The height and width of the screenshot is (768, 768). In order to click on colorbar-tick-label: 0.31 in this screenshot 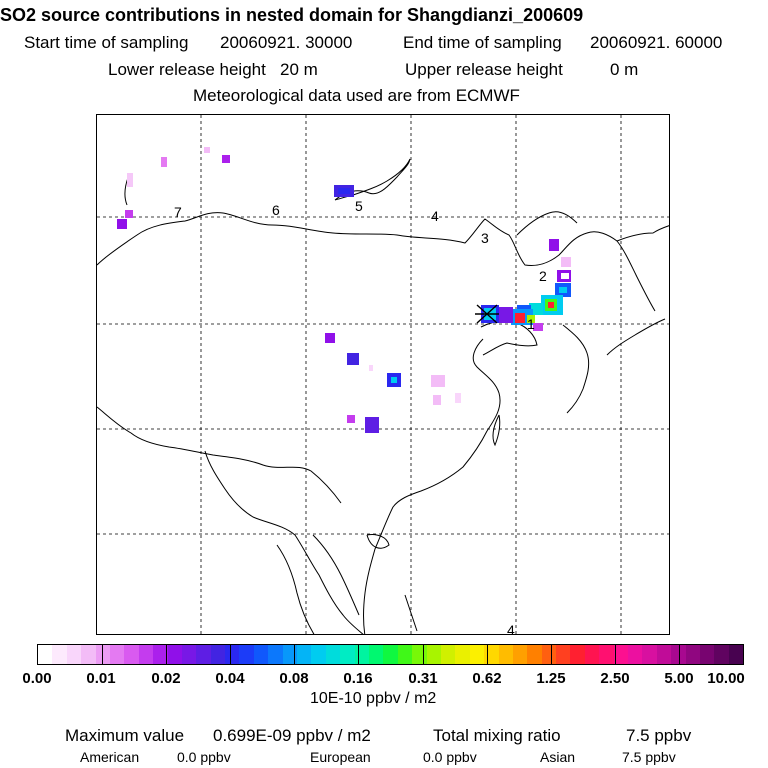, I will do `click(423, 678)`.